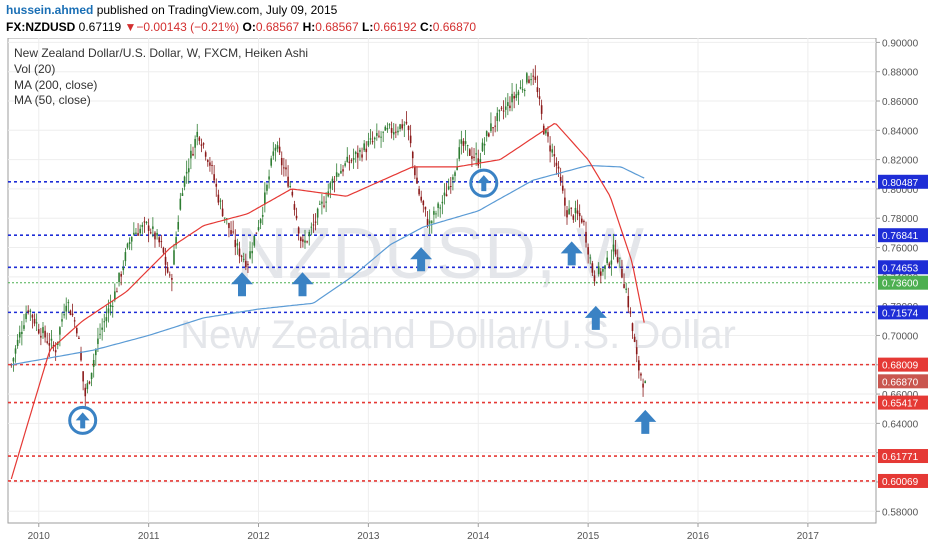 This screenshot has width=932, height=550. Describe the element at coordinates (595, 317) in the screenshot. I see `up-arrow-icon` at that location.